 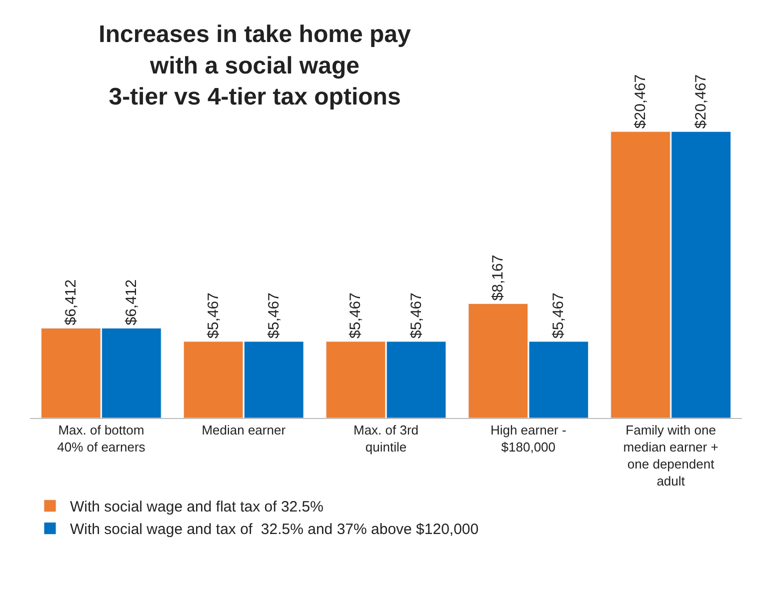 What do you see at coordinates (498, 277) in the screenshot?
I see `data-label: $8,167` at bounding box center [498, 277].